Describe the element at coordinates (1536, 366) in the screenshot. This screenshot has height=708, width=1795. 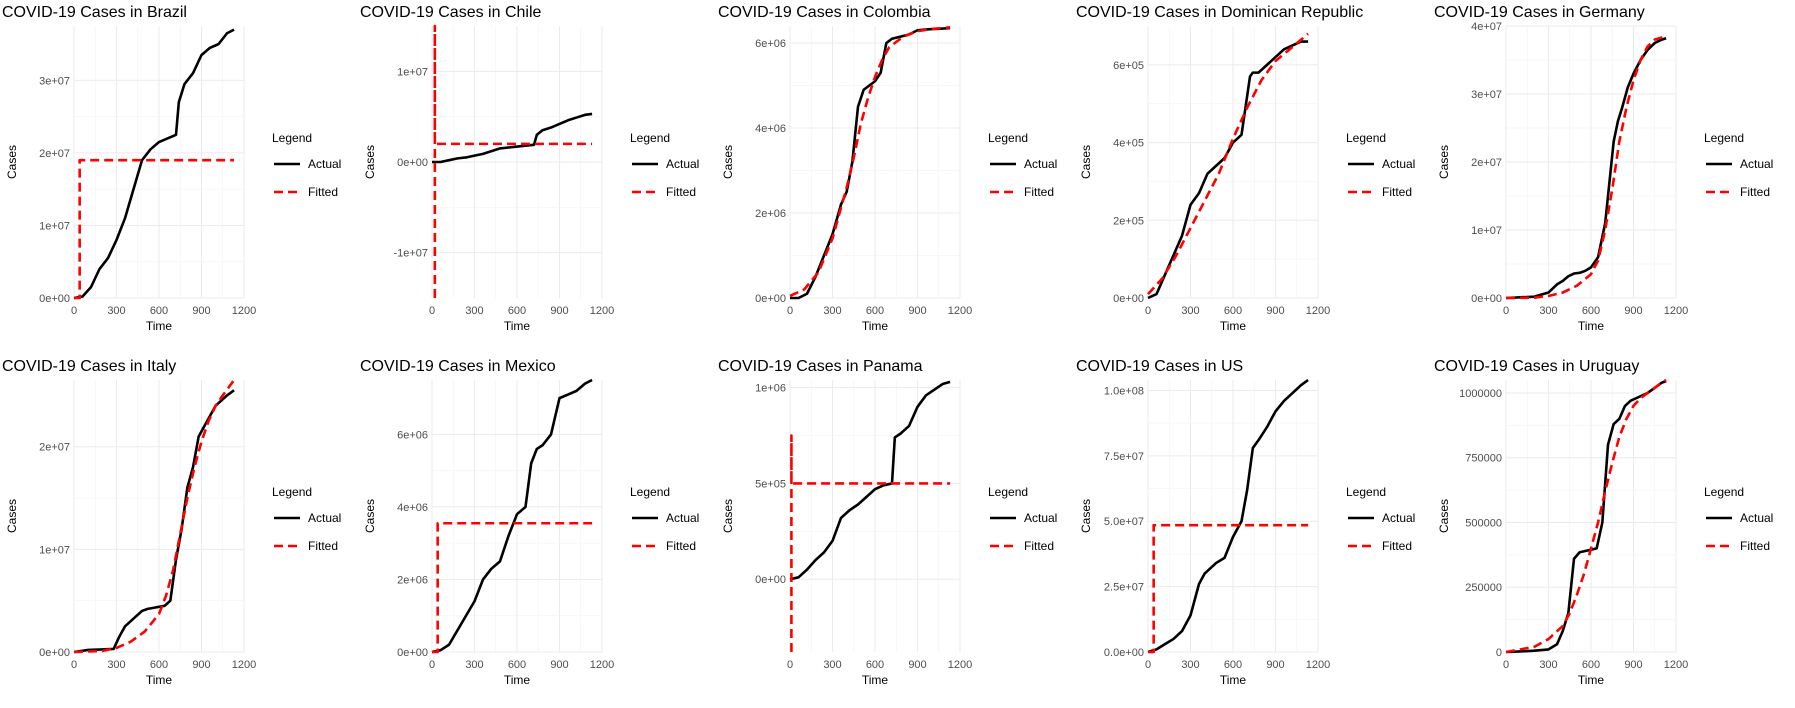
I see `chart-title: COVID-19 Cases in Uruguay` at that location.